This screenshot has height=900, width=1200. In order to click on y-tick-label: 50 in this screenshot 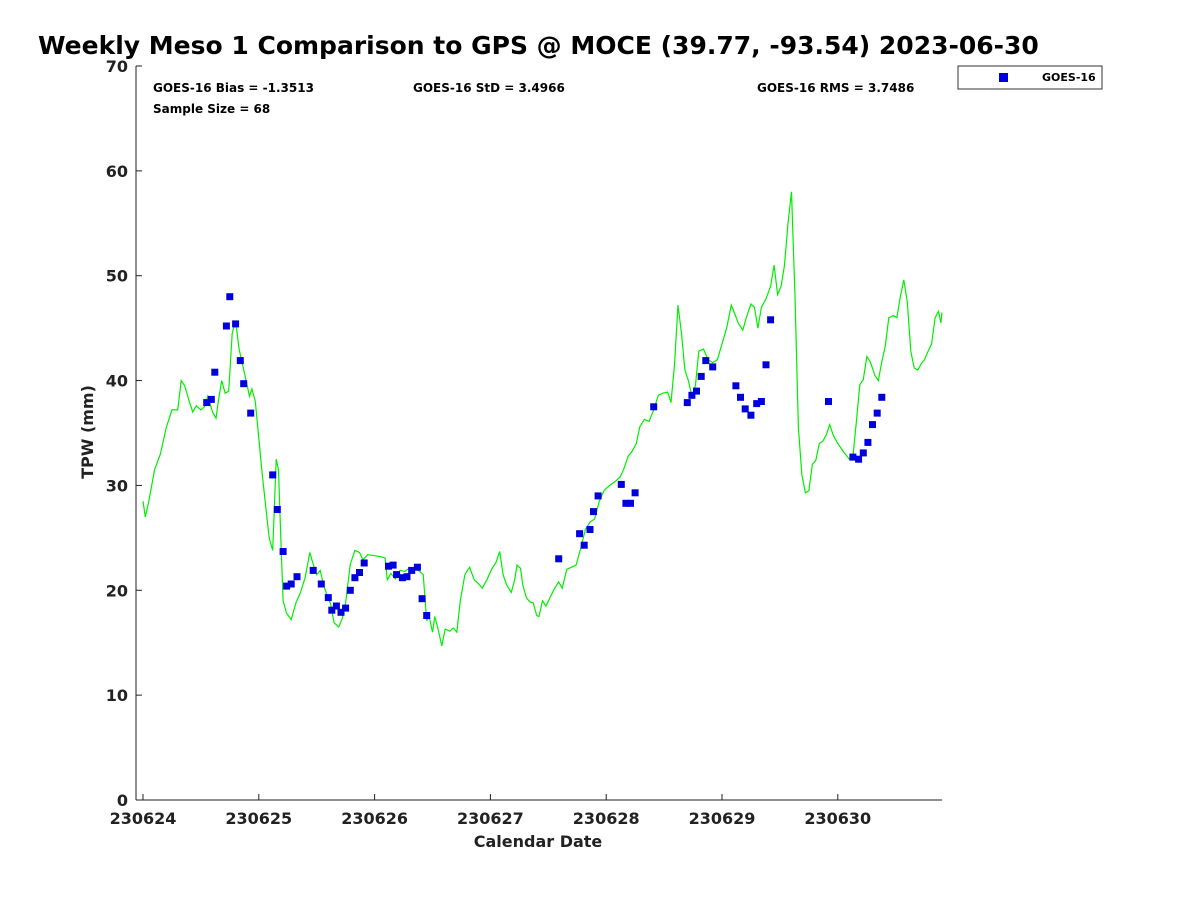, I will do `click(117, 276)`.